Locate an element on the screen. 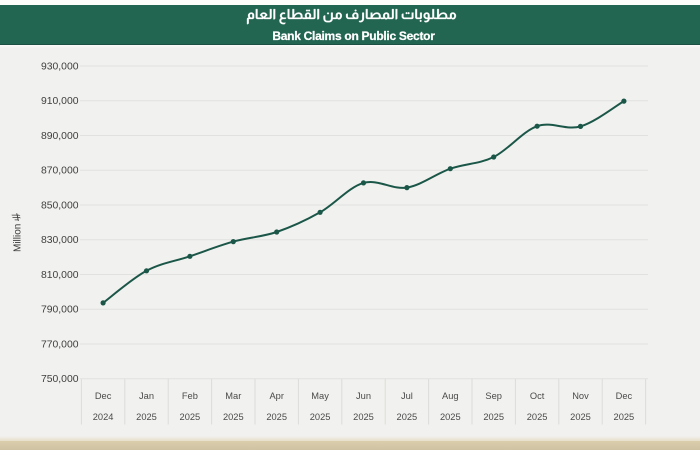 The image size is (700, 450). svg-text: 930,000 is located at coordinates (60, 66).